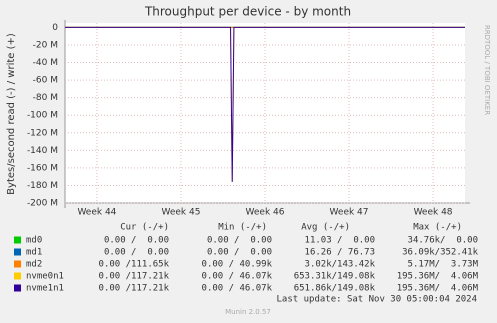 The image size is (497, 323). What do you see at coordinates (144, 228) in the screenshot?
I see `stat-header: Cur (-/+)` at bounding box center [144, 228].